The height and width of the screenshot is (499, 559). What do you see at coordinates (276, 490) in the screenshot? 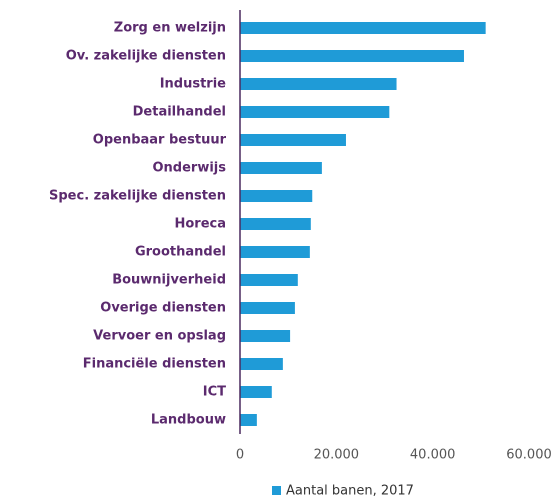
I see `legend-swatch` at bounding box center [276, 490].